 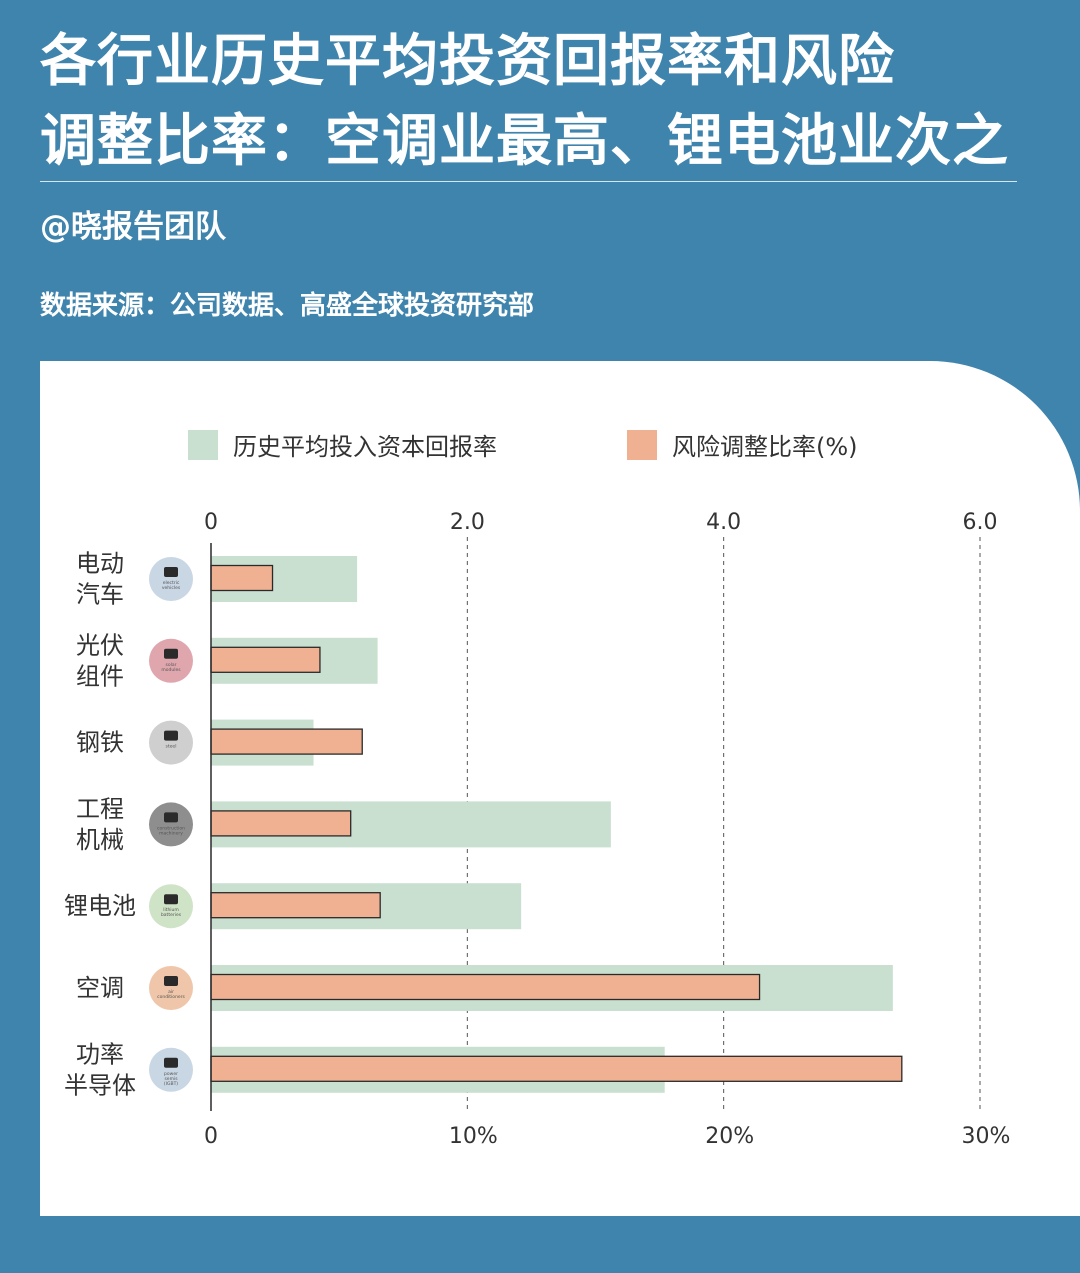 What do you see at coordinates (986, 1136) in the screenshot?
I see `bottom-tick-label-3: 30%` at bounding box center [986, 1136].